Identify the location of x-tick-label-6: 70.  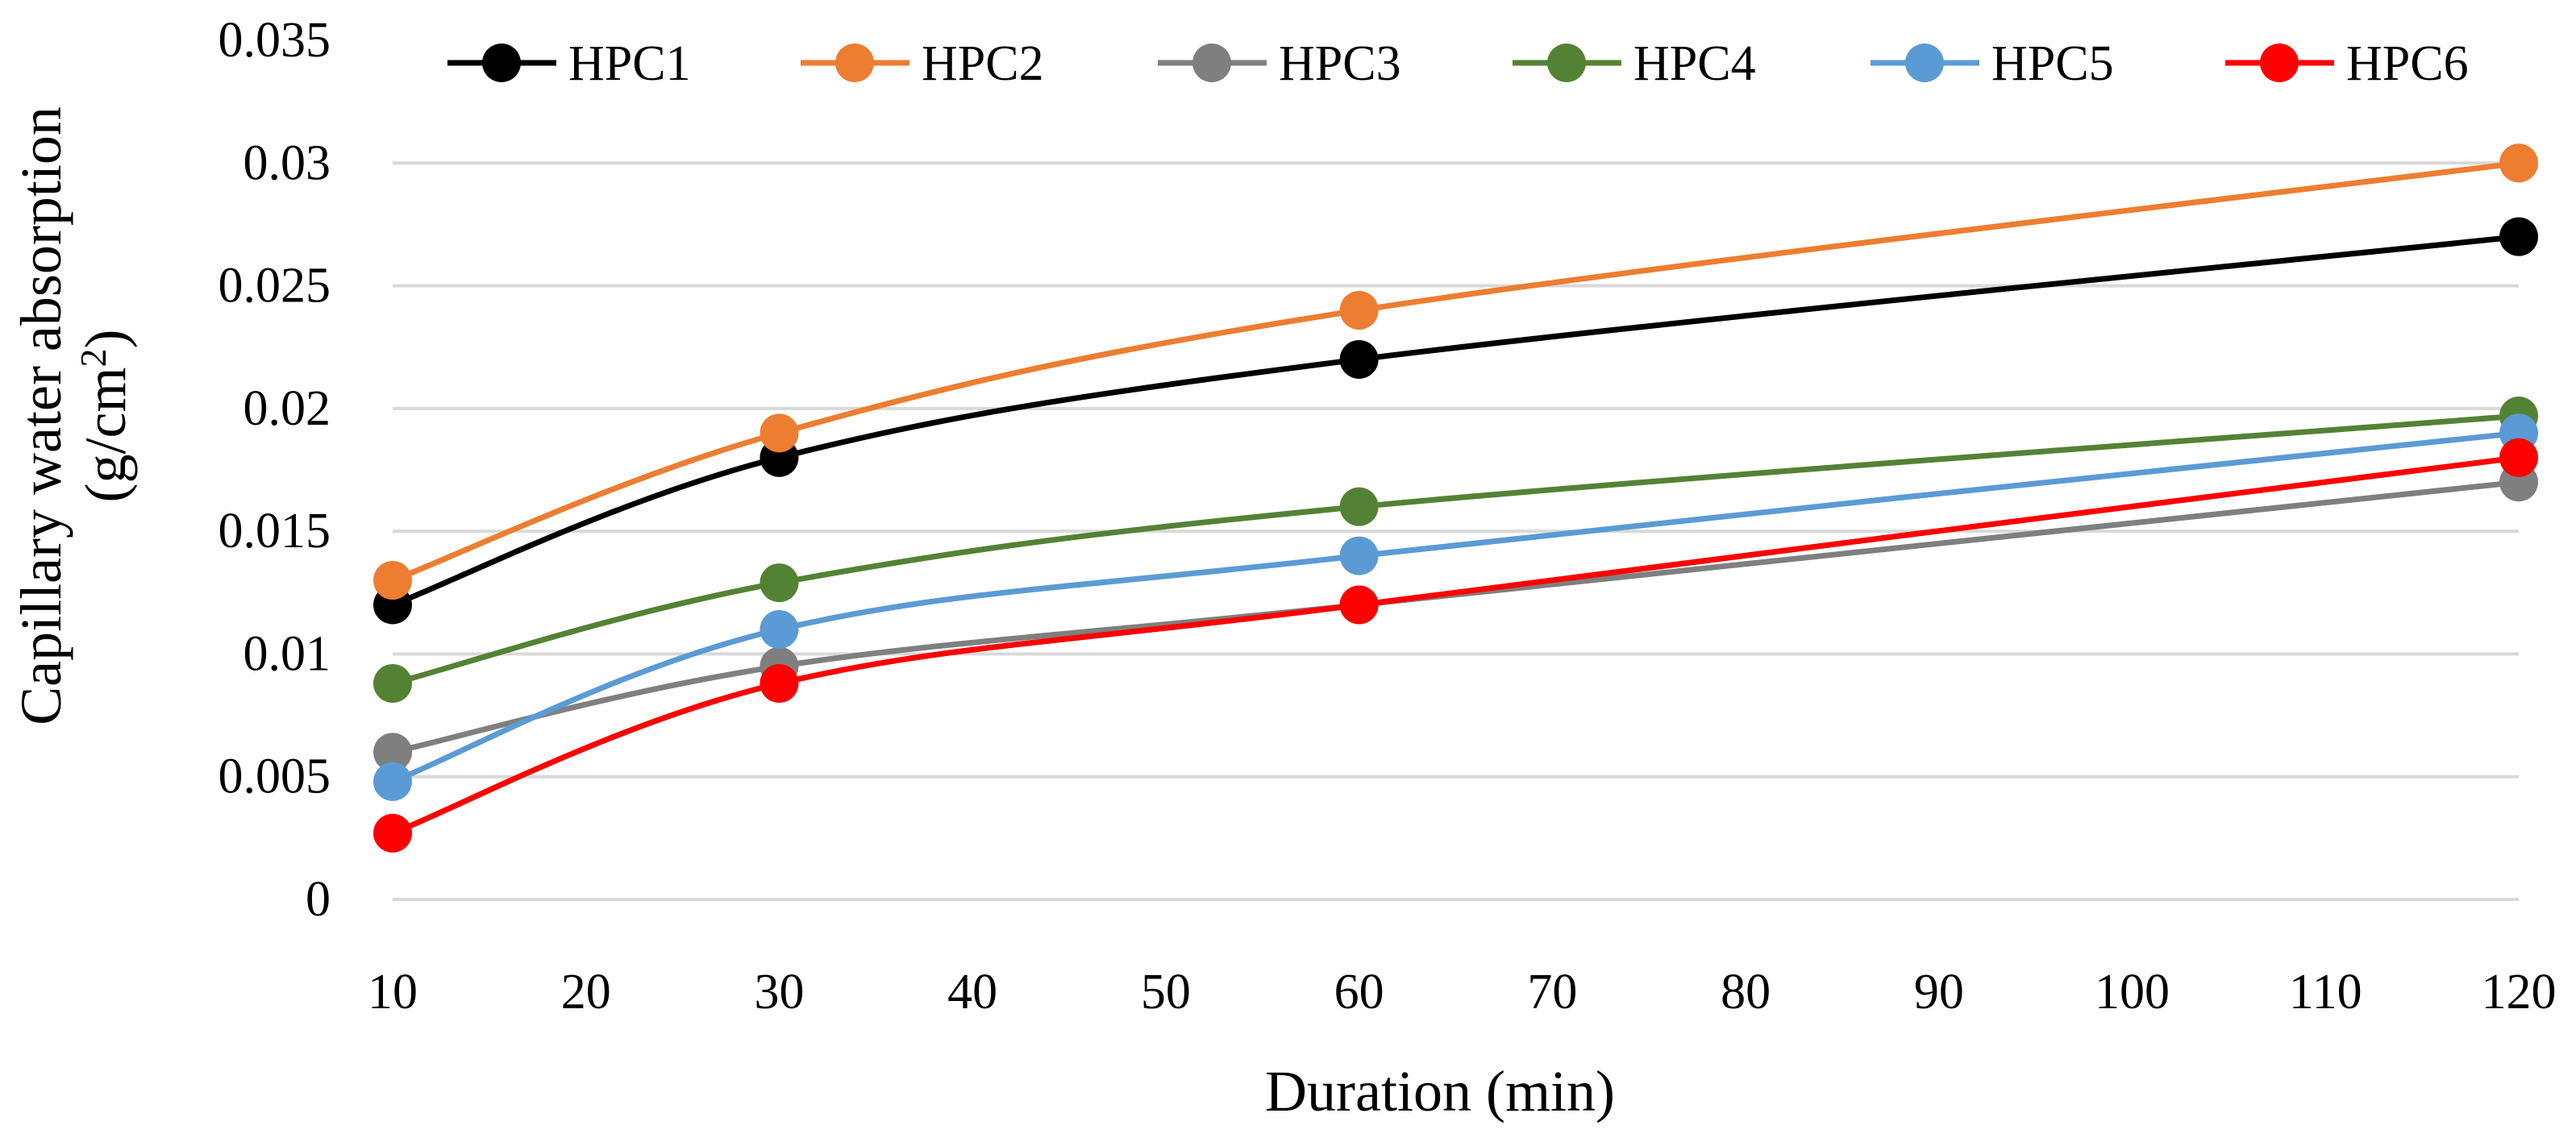
(1552, 992).